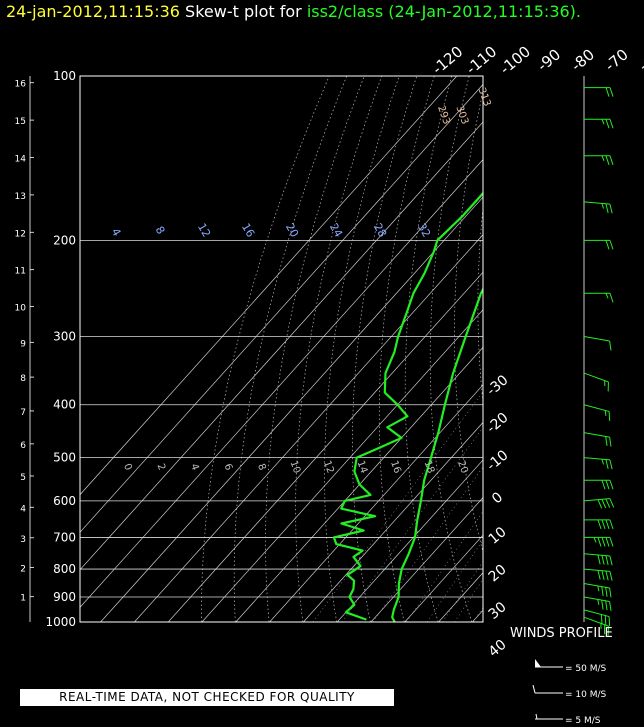 The width and height of the screenshot is (644, 727). I want to click on isotherm-top-label: -120, so click(448, 60).